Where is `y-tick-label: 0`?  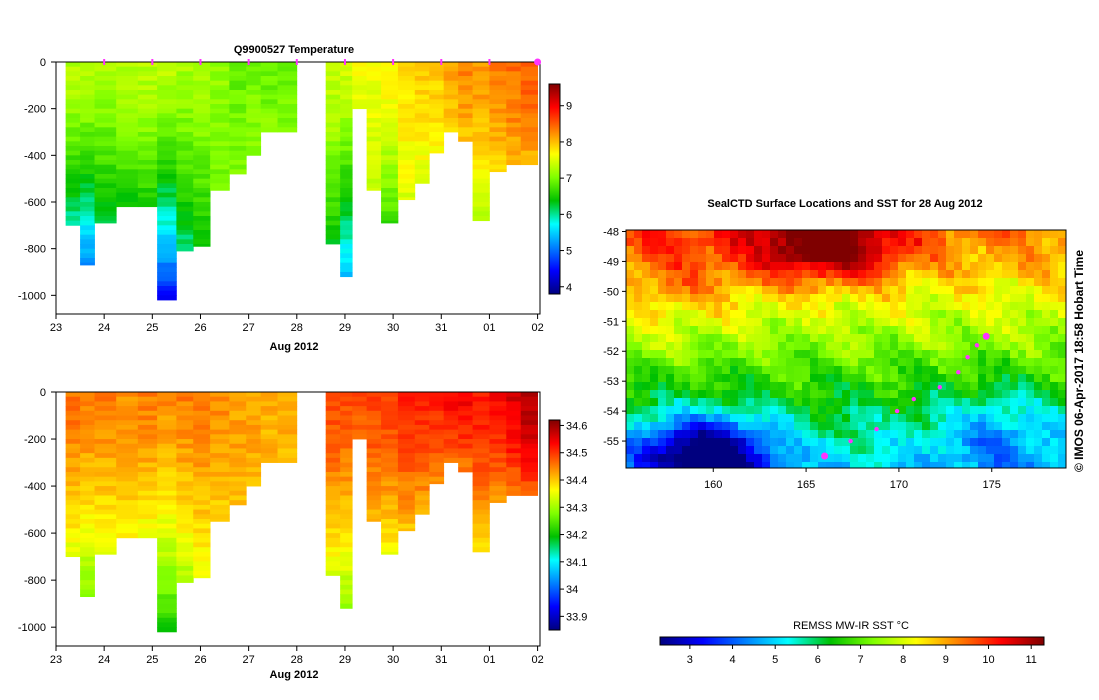 y-tick-label: 0 is located at coordinates (43, 393).